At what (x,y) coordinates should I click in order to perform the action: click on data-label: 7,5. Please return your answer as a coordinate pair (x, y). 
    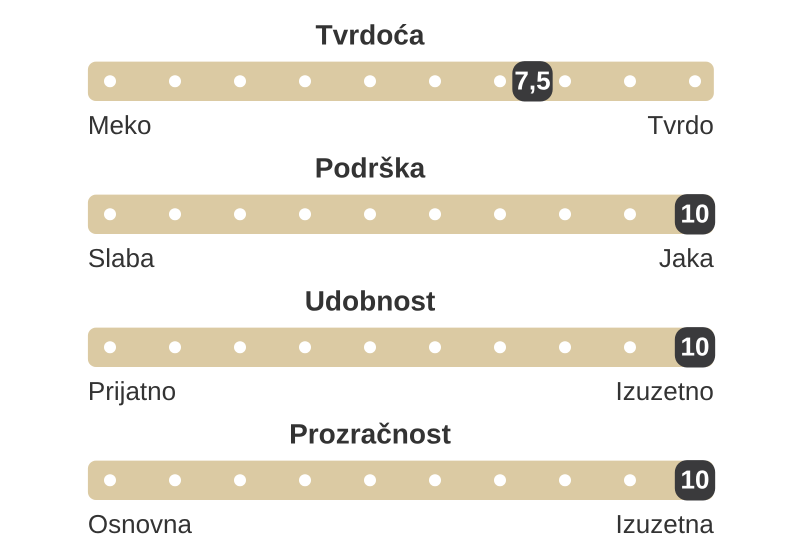
    Looking at the image, I should click on (532, 80).